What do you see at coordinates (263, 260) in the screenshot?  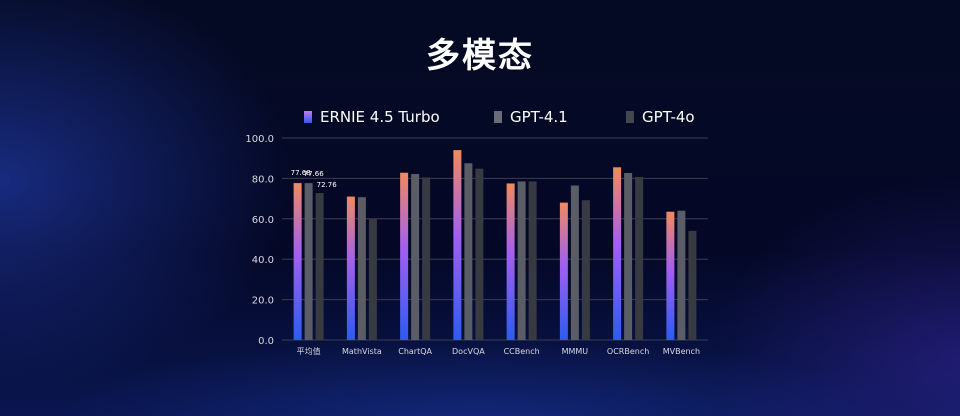 I see `y-tick-label: 40.0` at bounding box center [263, 260].